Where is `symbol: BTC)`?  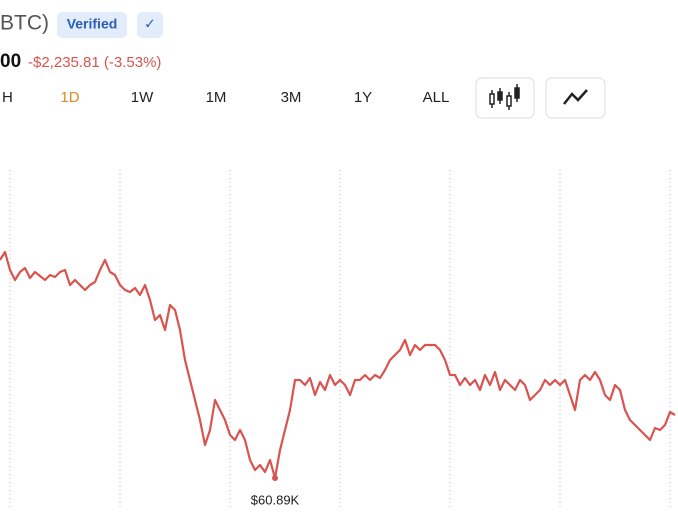 symbol: BTC) is located at coordinates (24, 23).